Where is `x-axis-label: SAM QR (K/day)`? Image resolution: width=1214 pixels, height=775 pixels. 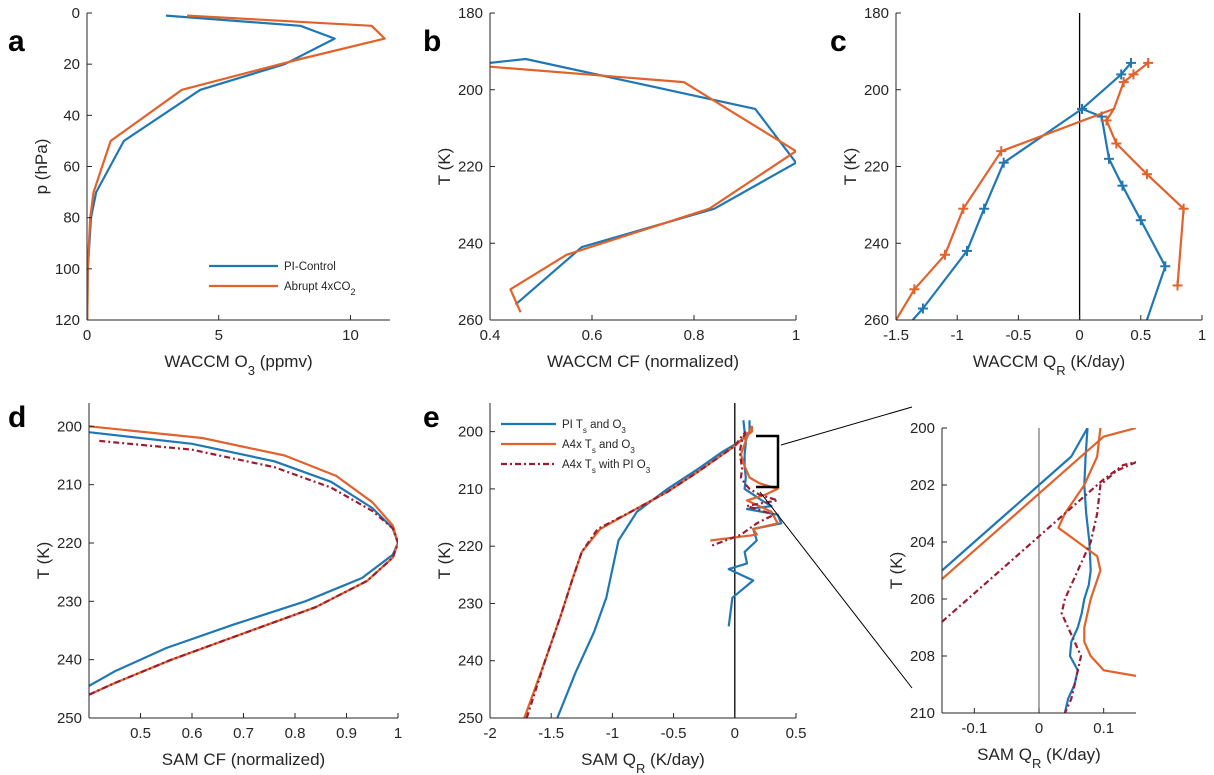
x-axis-label: SAM QR (K/day) is located at coordinates (643, 762).